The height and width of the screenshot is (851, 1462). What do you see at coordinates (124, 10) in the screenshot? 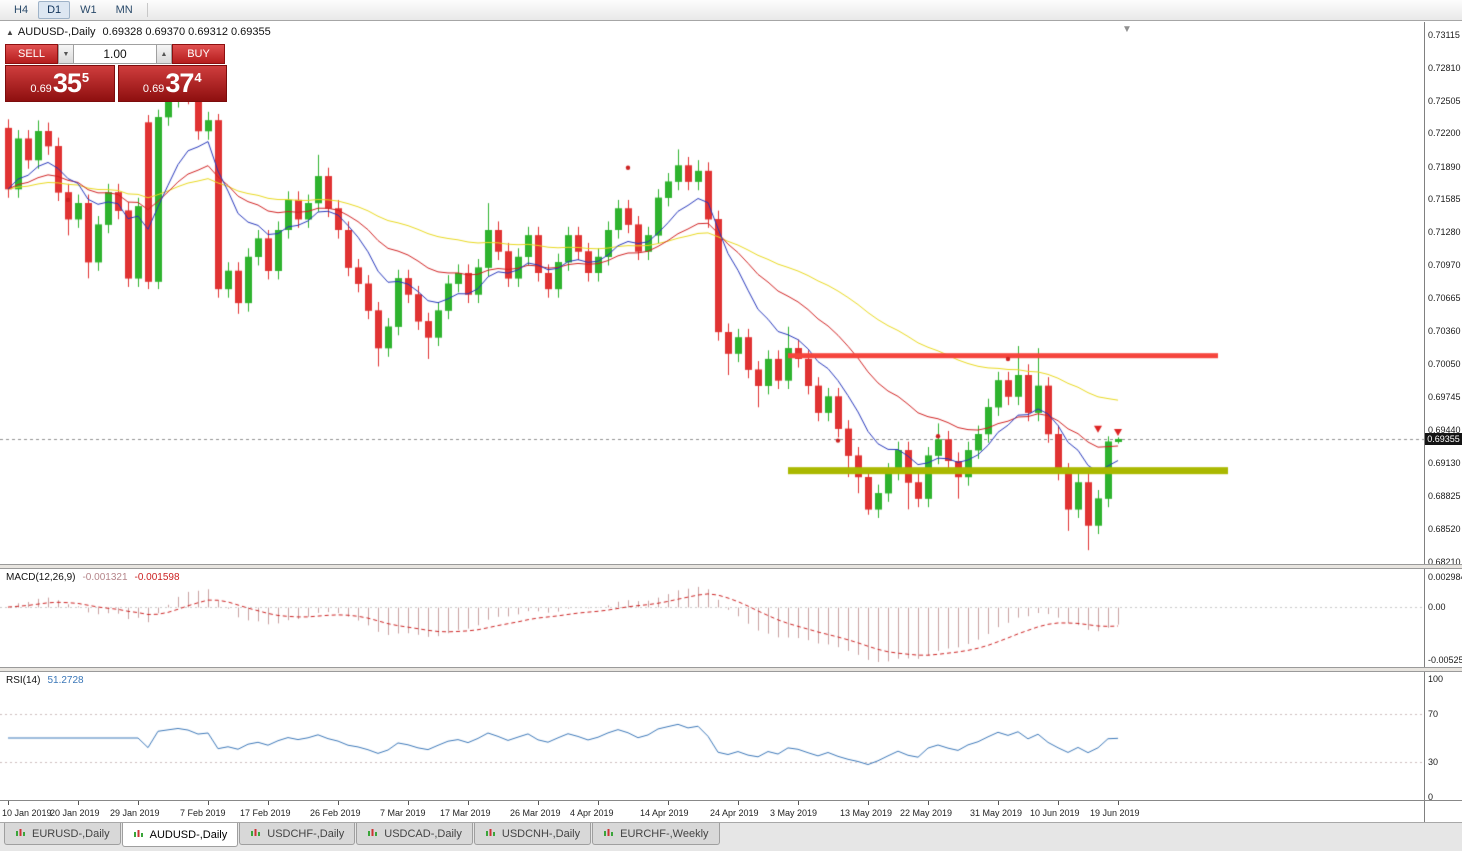
I see `timeframe-button-mn: MN` at bounding box center [124, 10].